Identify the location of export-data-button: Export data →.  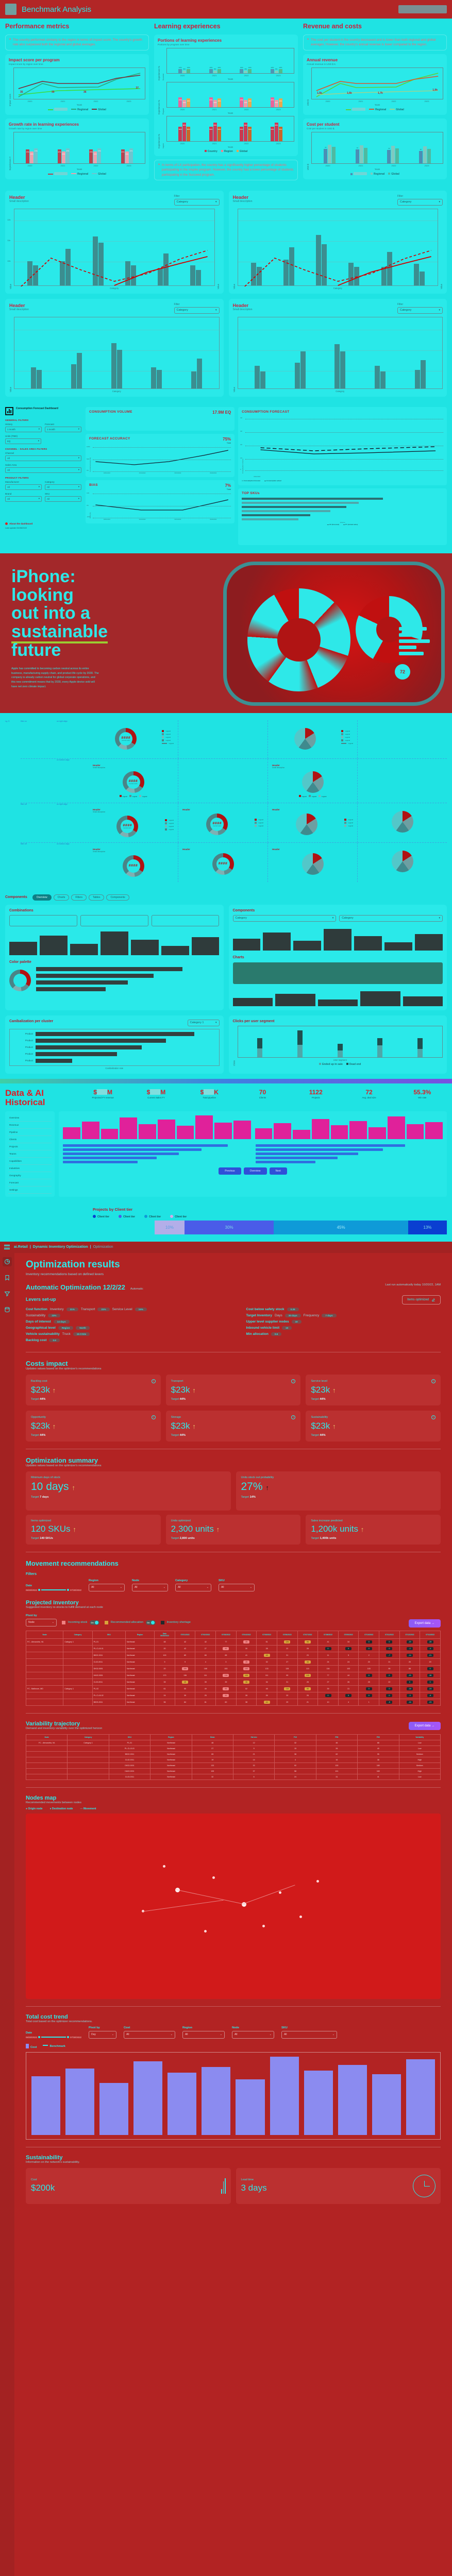
(424, 1623).